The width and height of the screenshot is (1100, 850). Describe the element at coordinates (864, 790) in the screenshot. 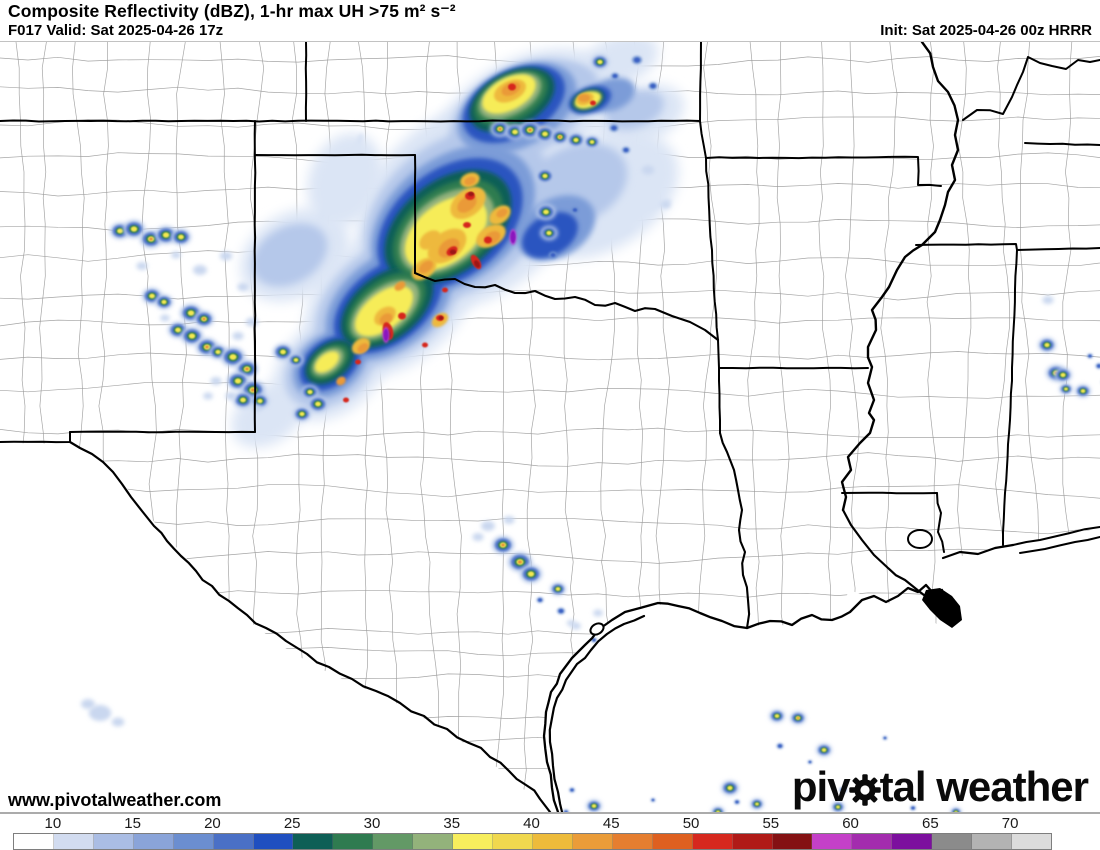

I see `gear-icon` at that location.